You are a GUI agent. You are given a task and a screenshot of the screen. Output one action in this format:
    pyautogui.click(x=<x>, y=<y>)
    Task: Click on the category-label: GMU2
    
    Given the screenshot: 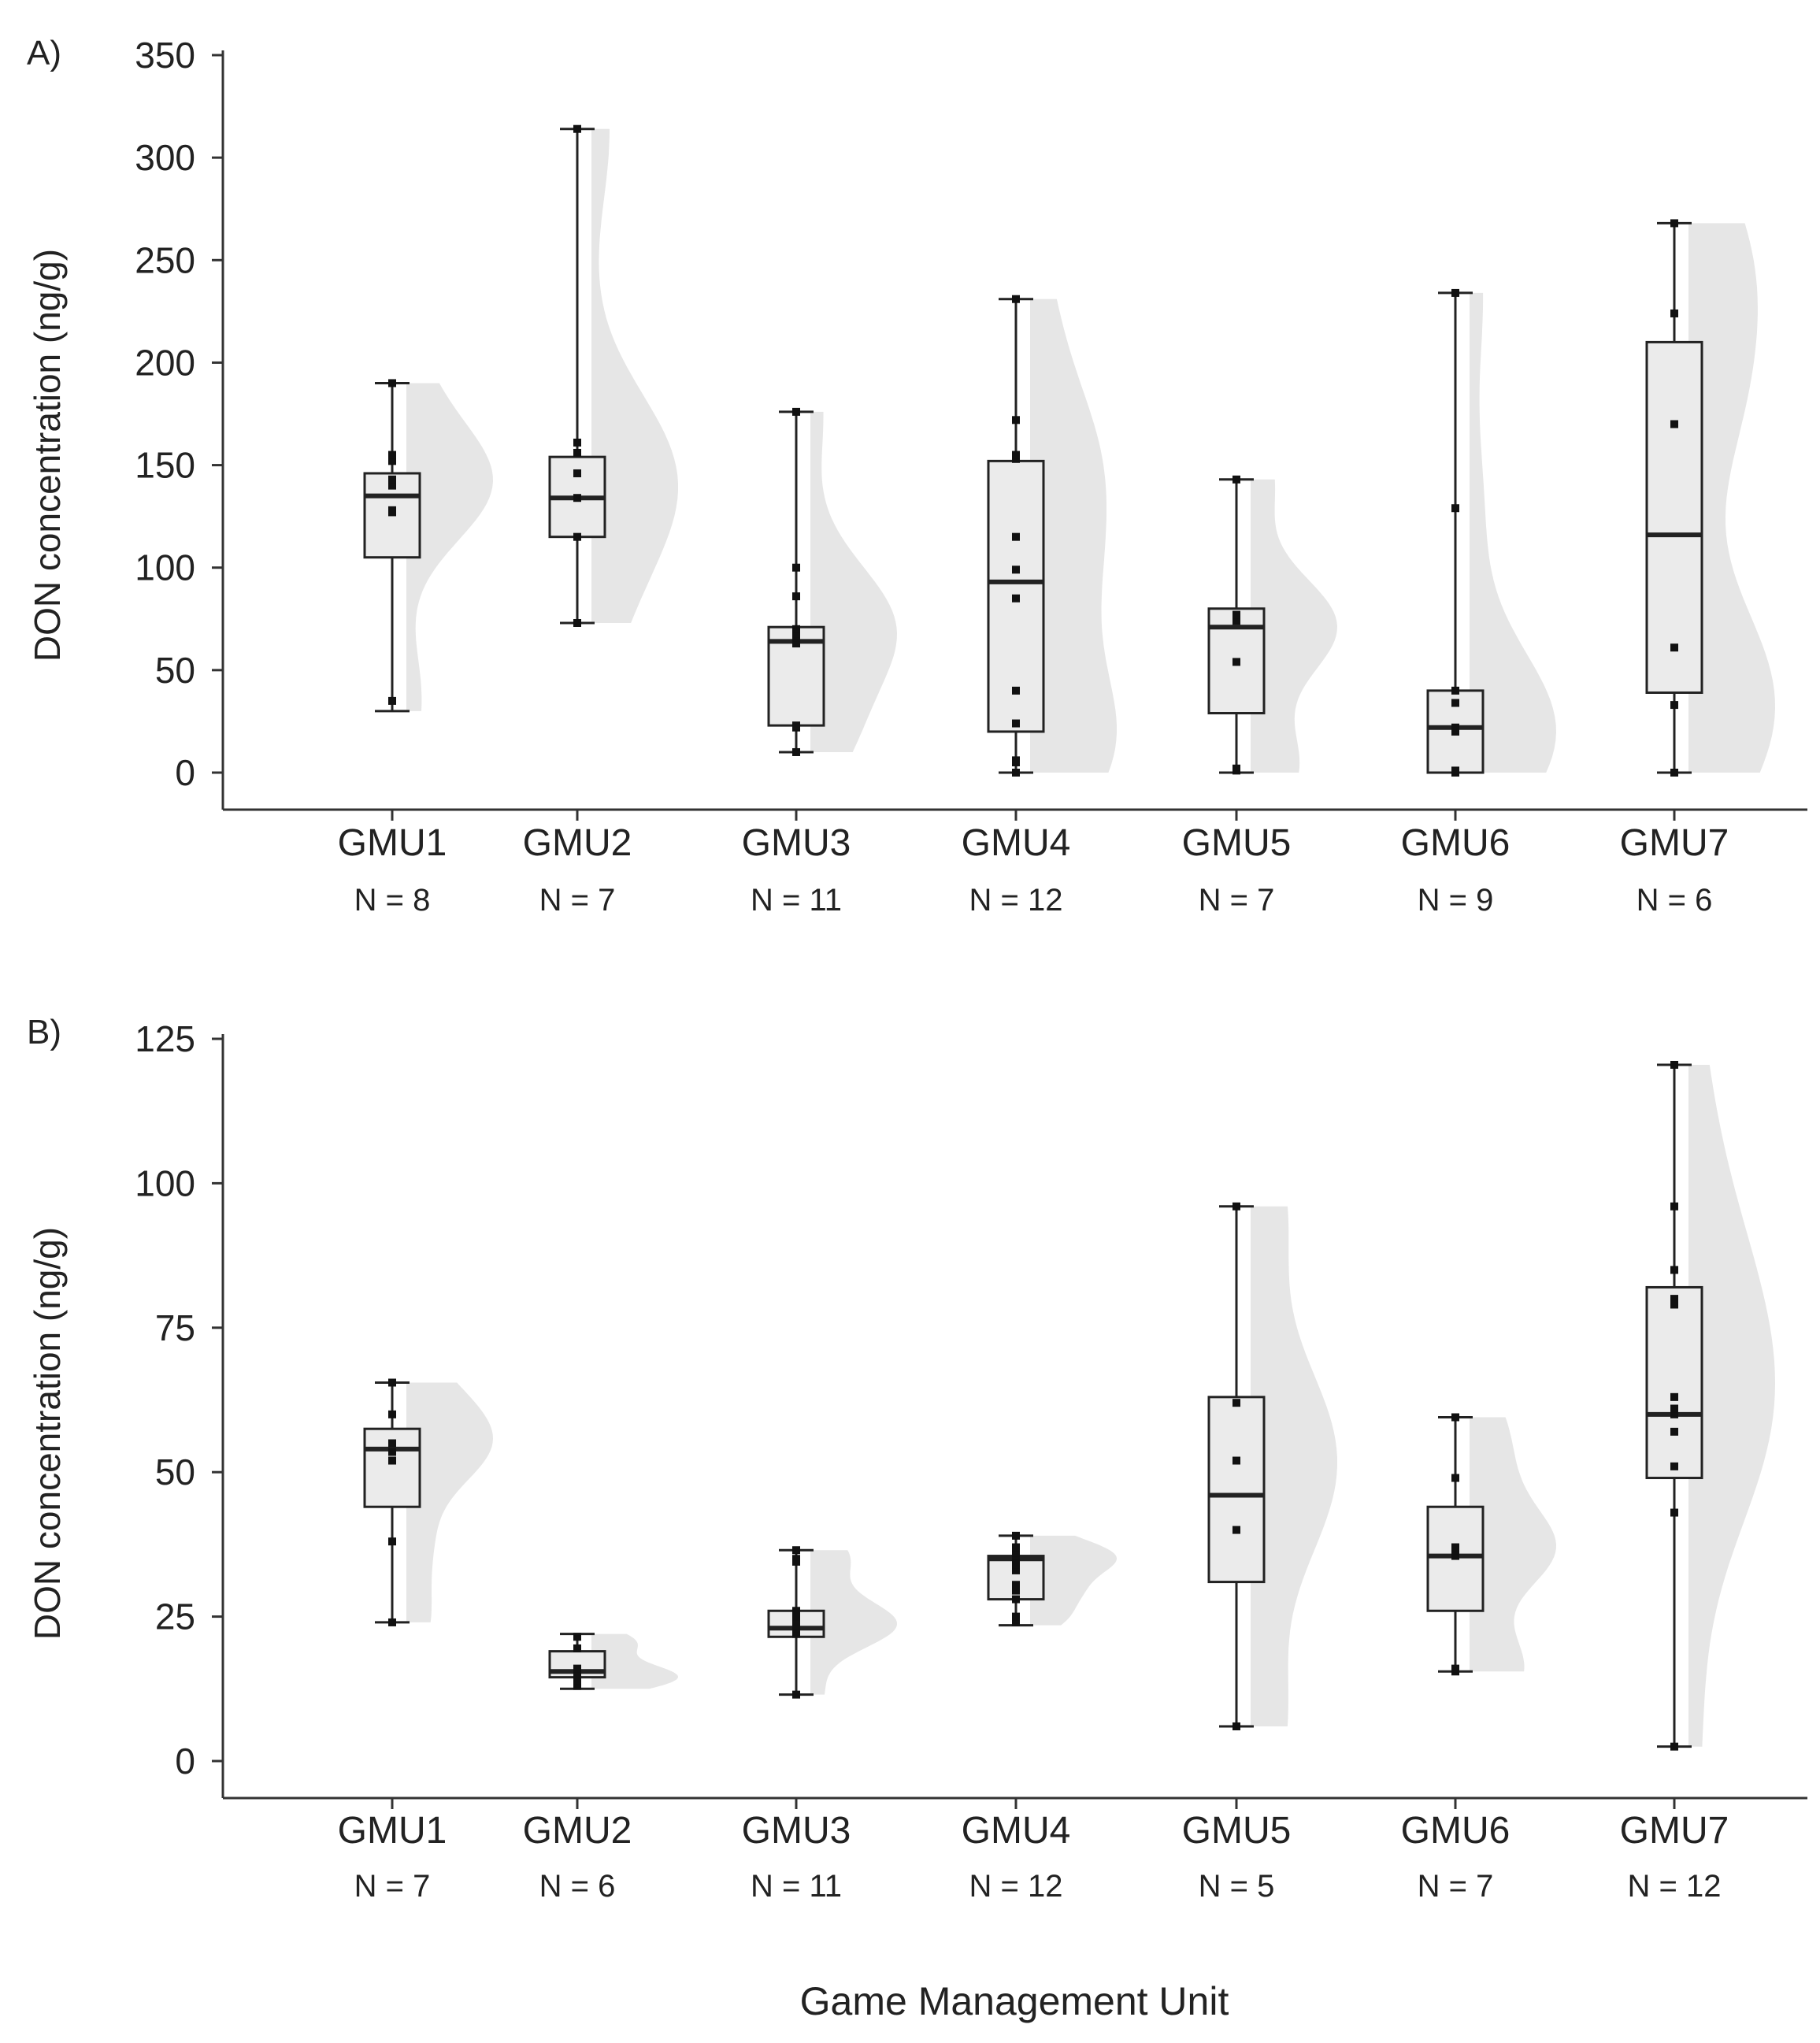 What is the action you would take?
    pyautogui.click(x=577, y=1831)
    